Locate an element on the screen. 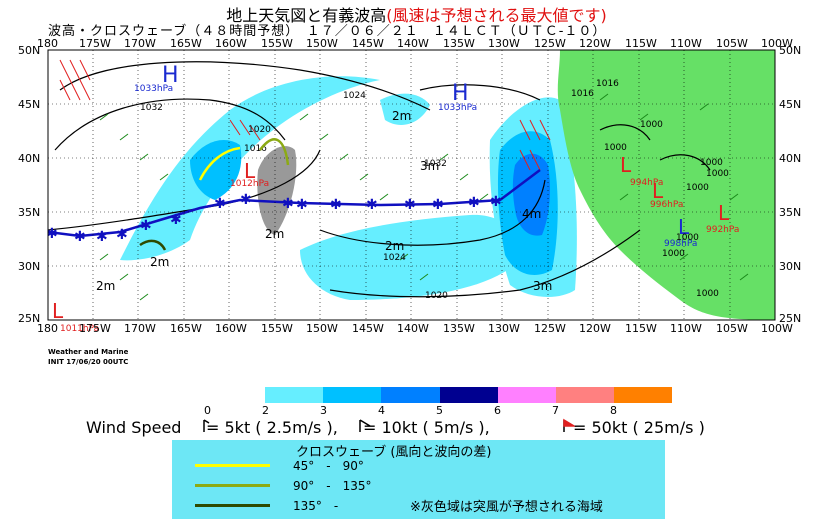 The width and height of the screenshot is (833, 519). colorbar-label: 4 is located at coordinates (381, 410).